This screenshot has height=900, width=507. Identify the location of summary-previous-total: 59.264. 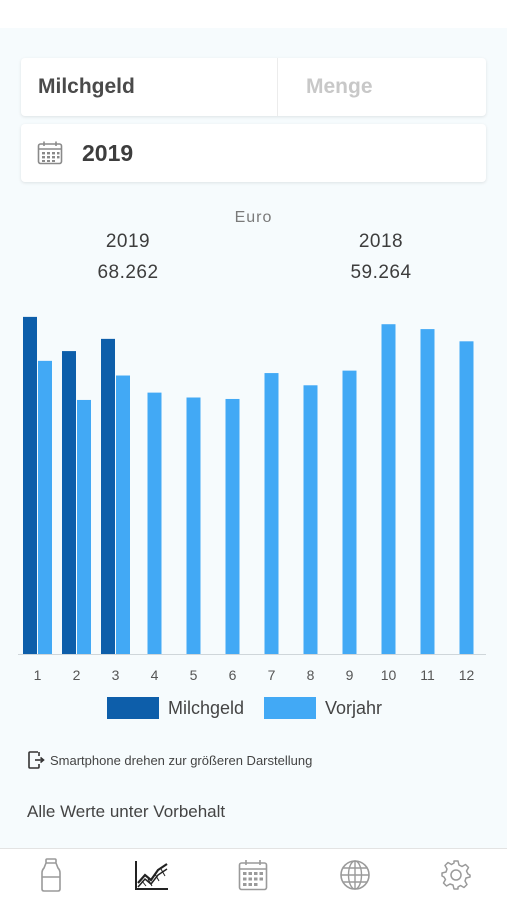
(381, 272).